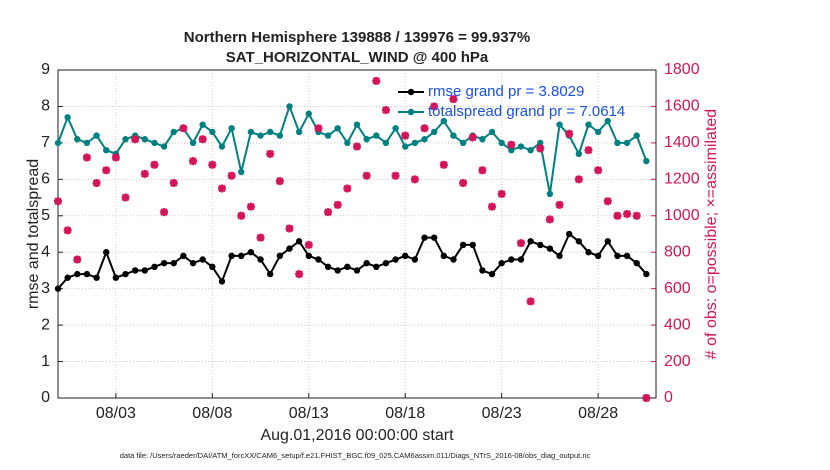 This screenshot has height=470, width=830. Describe the element at coordinates (598, 413) in the screenshot. I see `x-tick-label: 08/28` at that location.